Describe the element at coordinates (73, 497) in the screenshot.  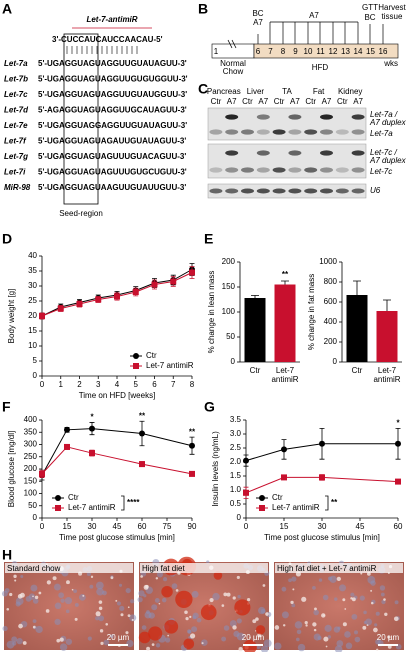
I see `legend-label: Ctr` at that location.